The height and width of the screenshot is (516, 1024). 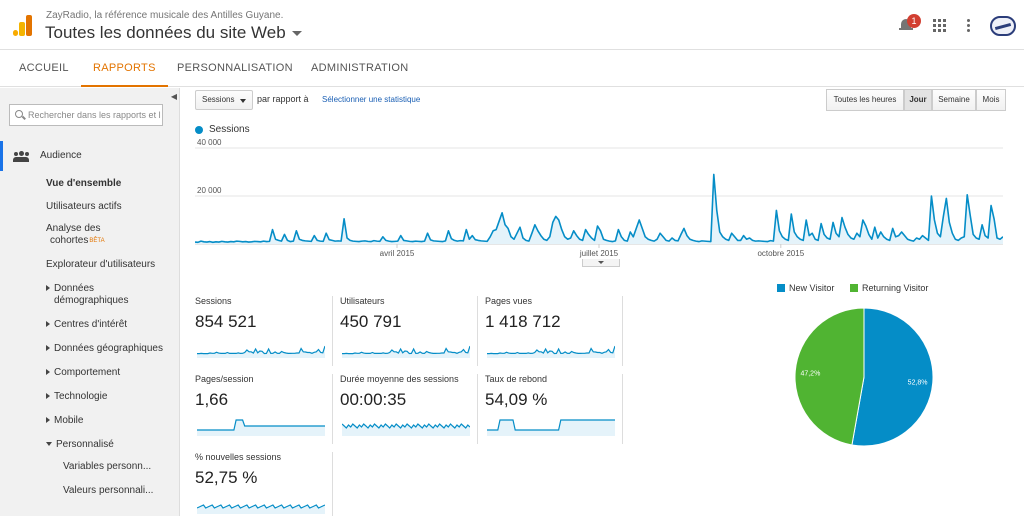 What do you see at coordinates (554, 331) in the screenshot?
I see `scorecard-pageviews: Pages vues 1 418 712` at bounding box center [554, 331].